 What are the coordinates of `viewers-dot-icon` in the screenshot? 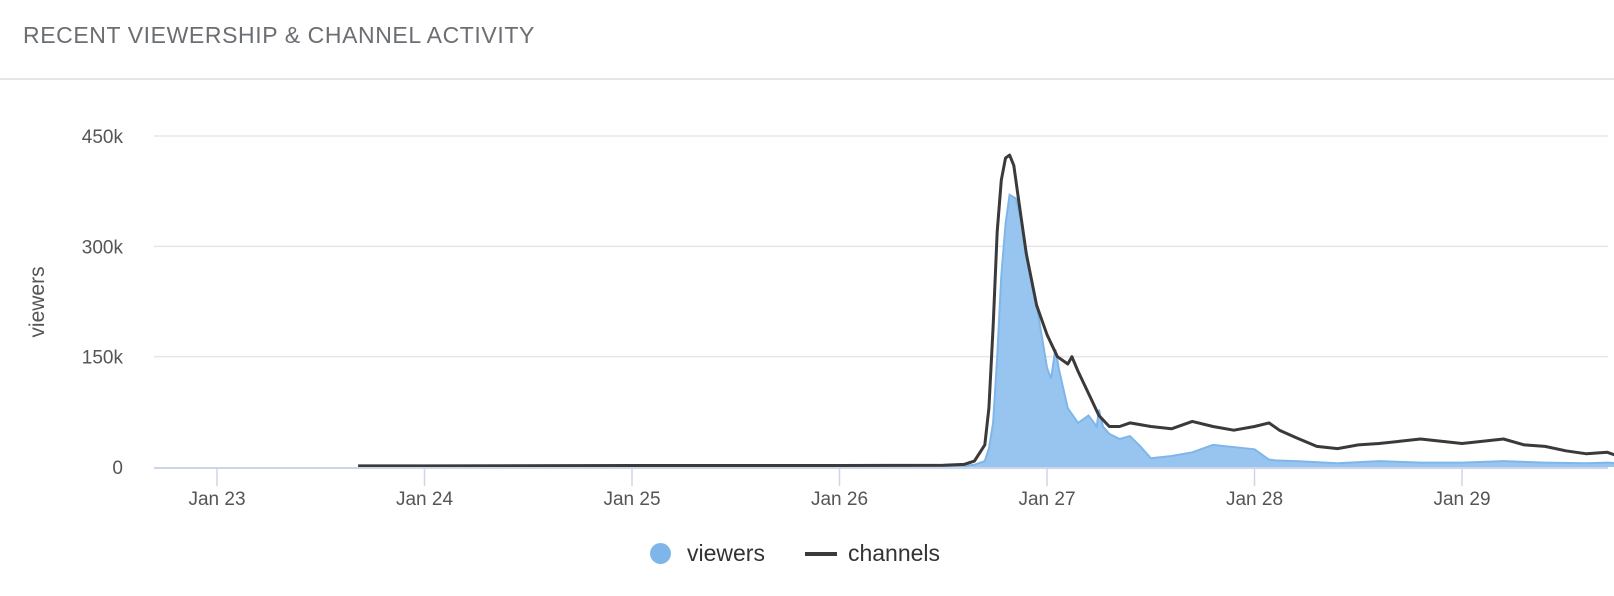 It's located at (660, 553).